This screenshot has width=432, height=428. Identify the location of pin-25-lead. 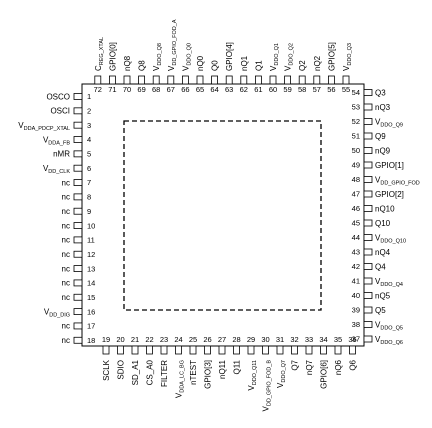
(193, 350).